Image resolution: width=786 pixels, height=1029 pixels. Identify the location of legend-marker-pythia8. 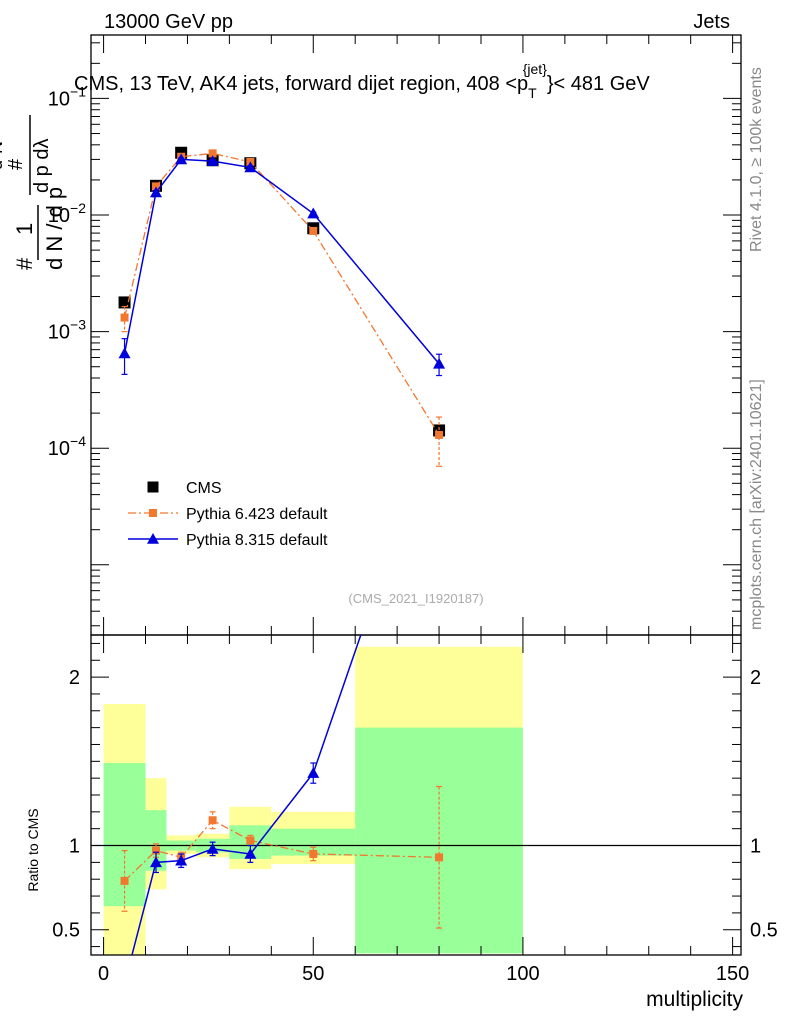
(153, 538).